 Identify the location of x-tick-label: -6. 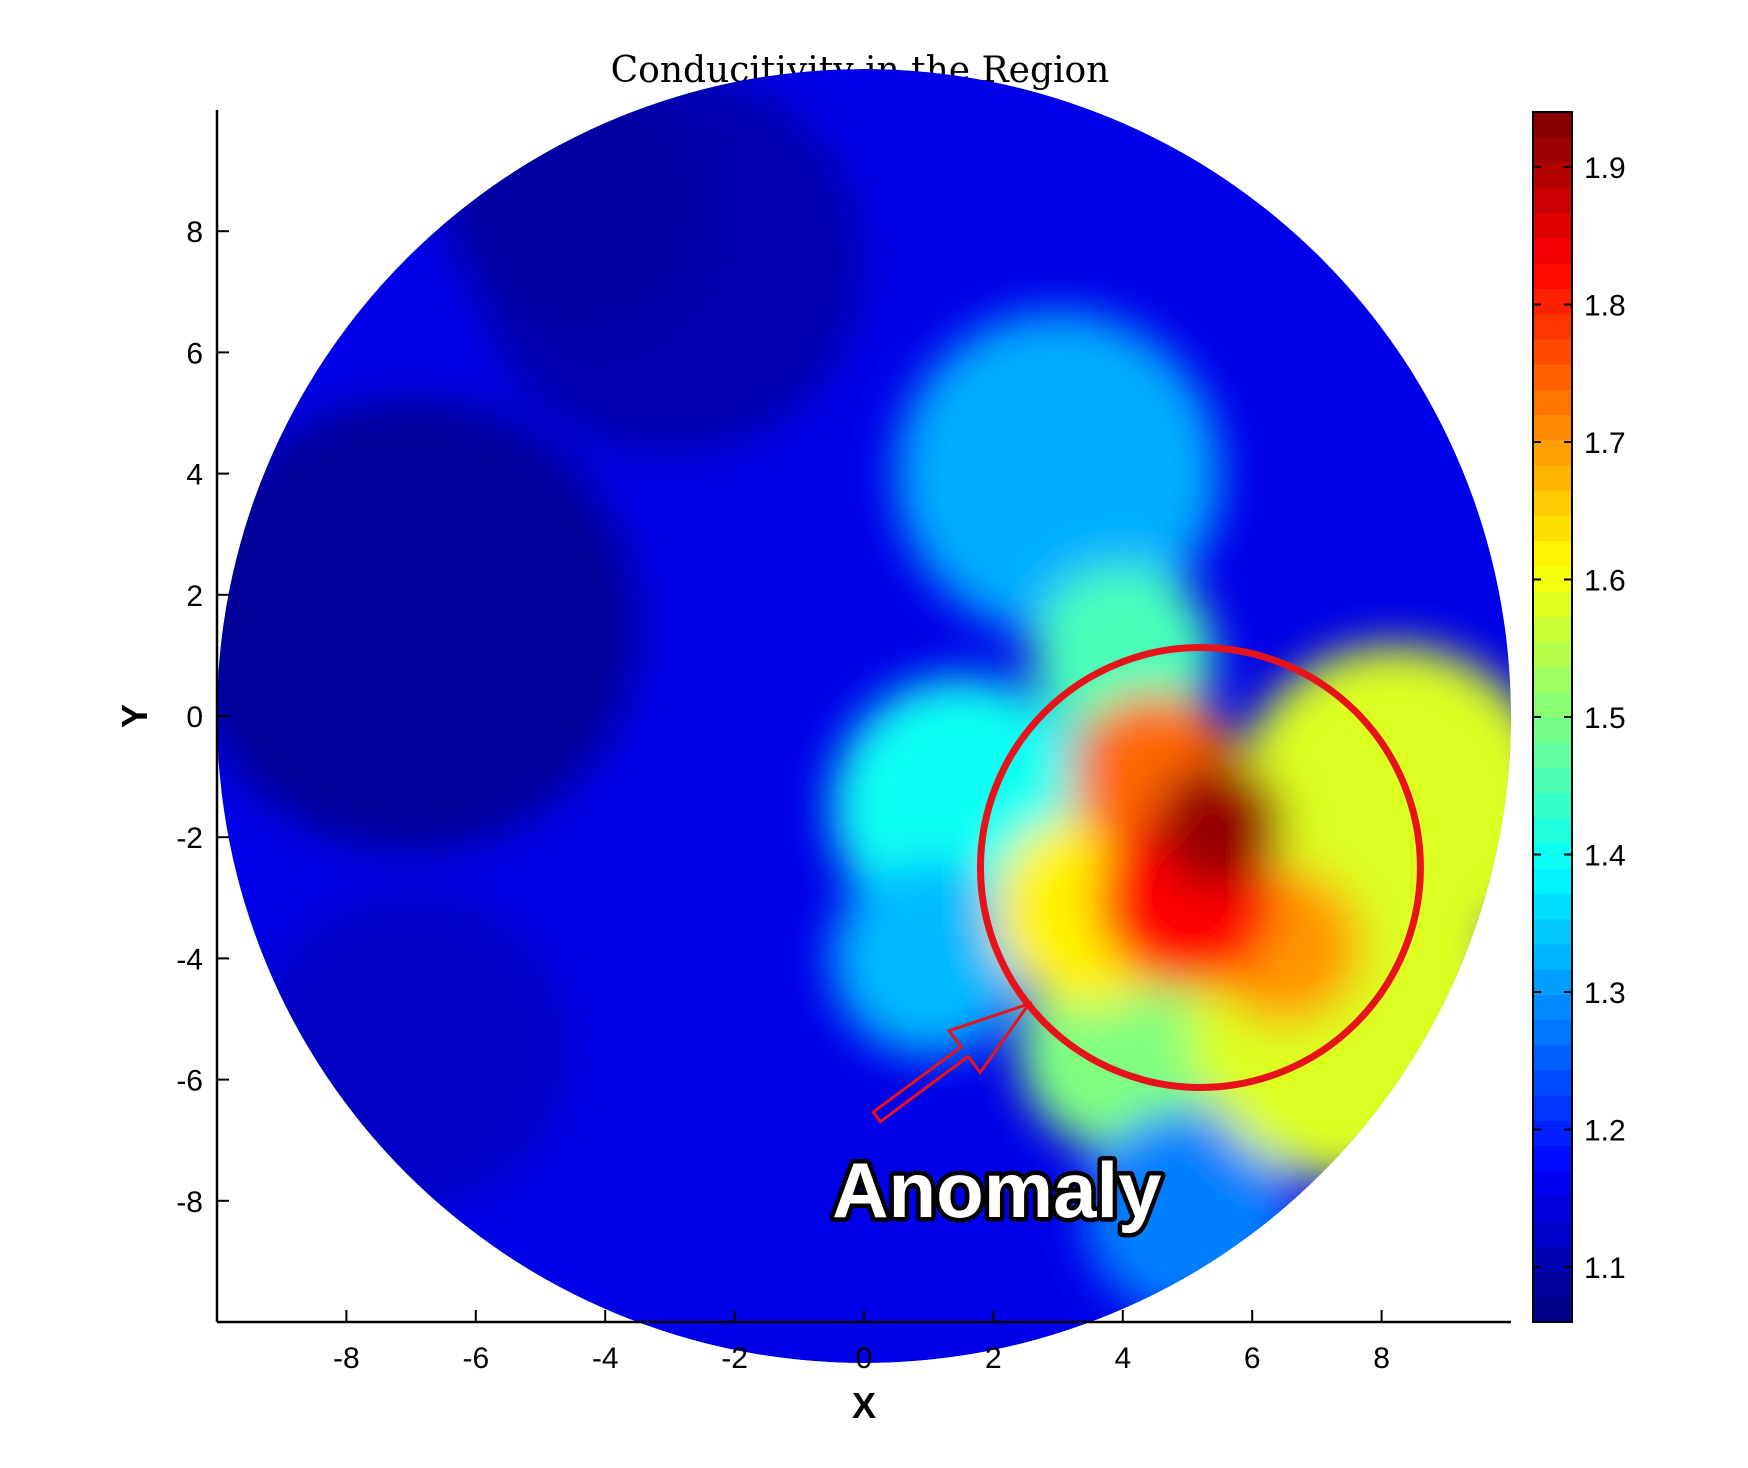
(475, 1358).